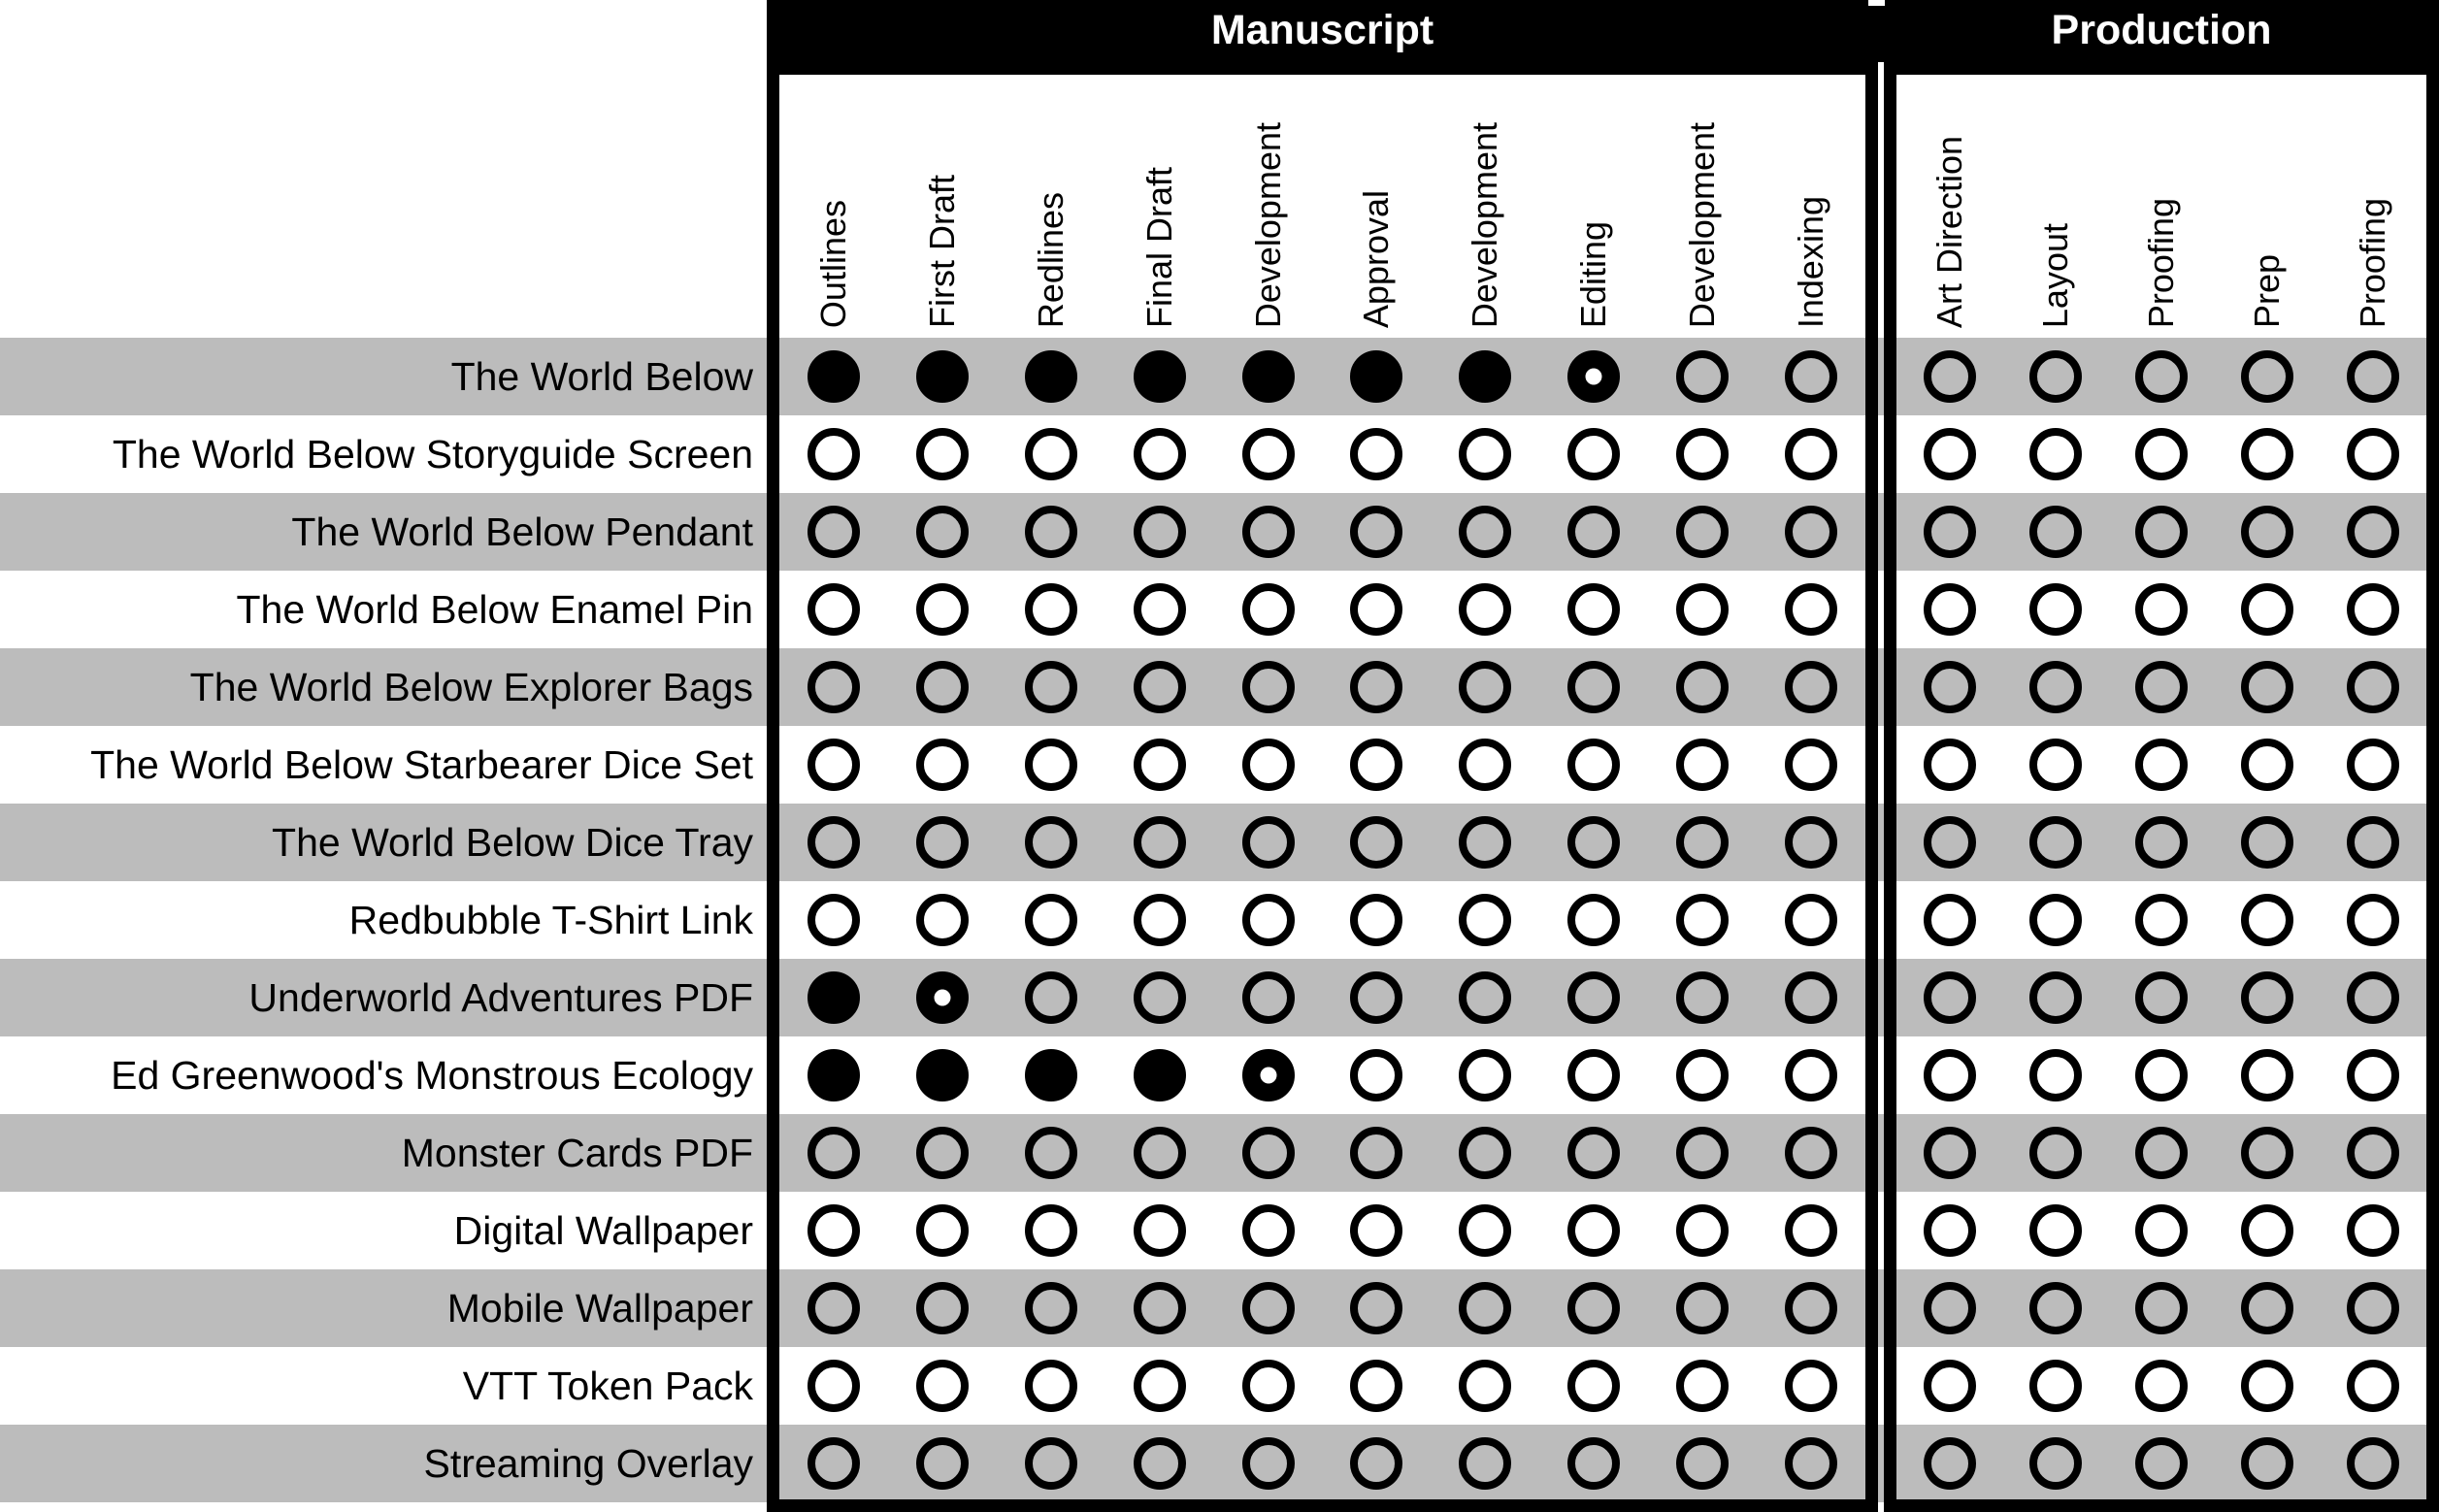 The width and height of the screenshot is (2439, 1512). What do you see at coordinates (2268, 206) in the screenshot?
I see `column-header: Prep` at bounding box center [2268, 206].